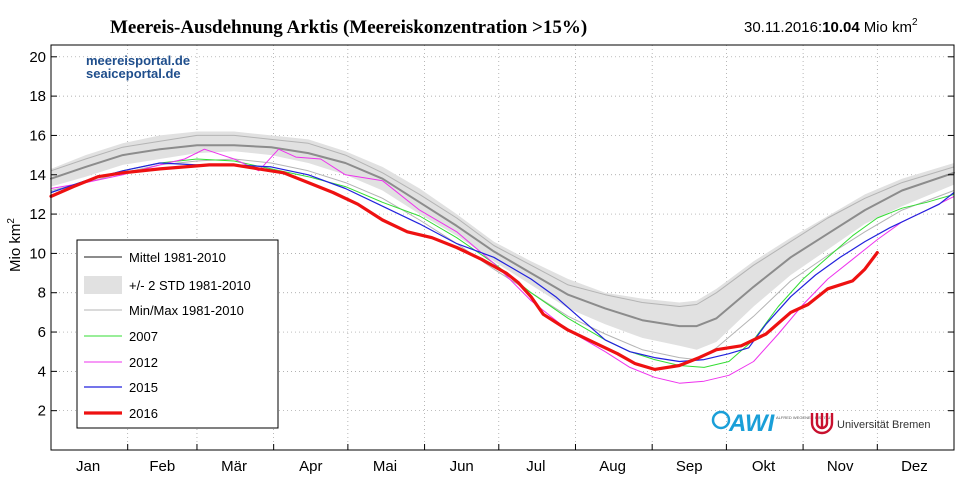 The image size is (960, 492). Describe the element at coordinates (42, 332) in the screenshot. I see `y-tick-label: 6` at that location.